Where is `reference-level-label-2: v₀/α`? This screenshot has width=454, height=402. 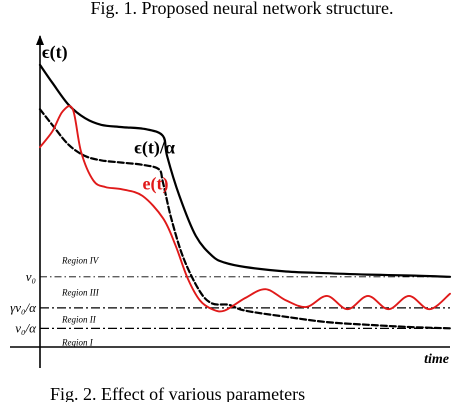
reference-level-label-2: v₀/α is located at coordinates (26, 327).